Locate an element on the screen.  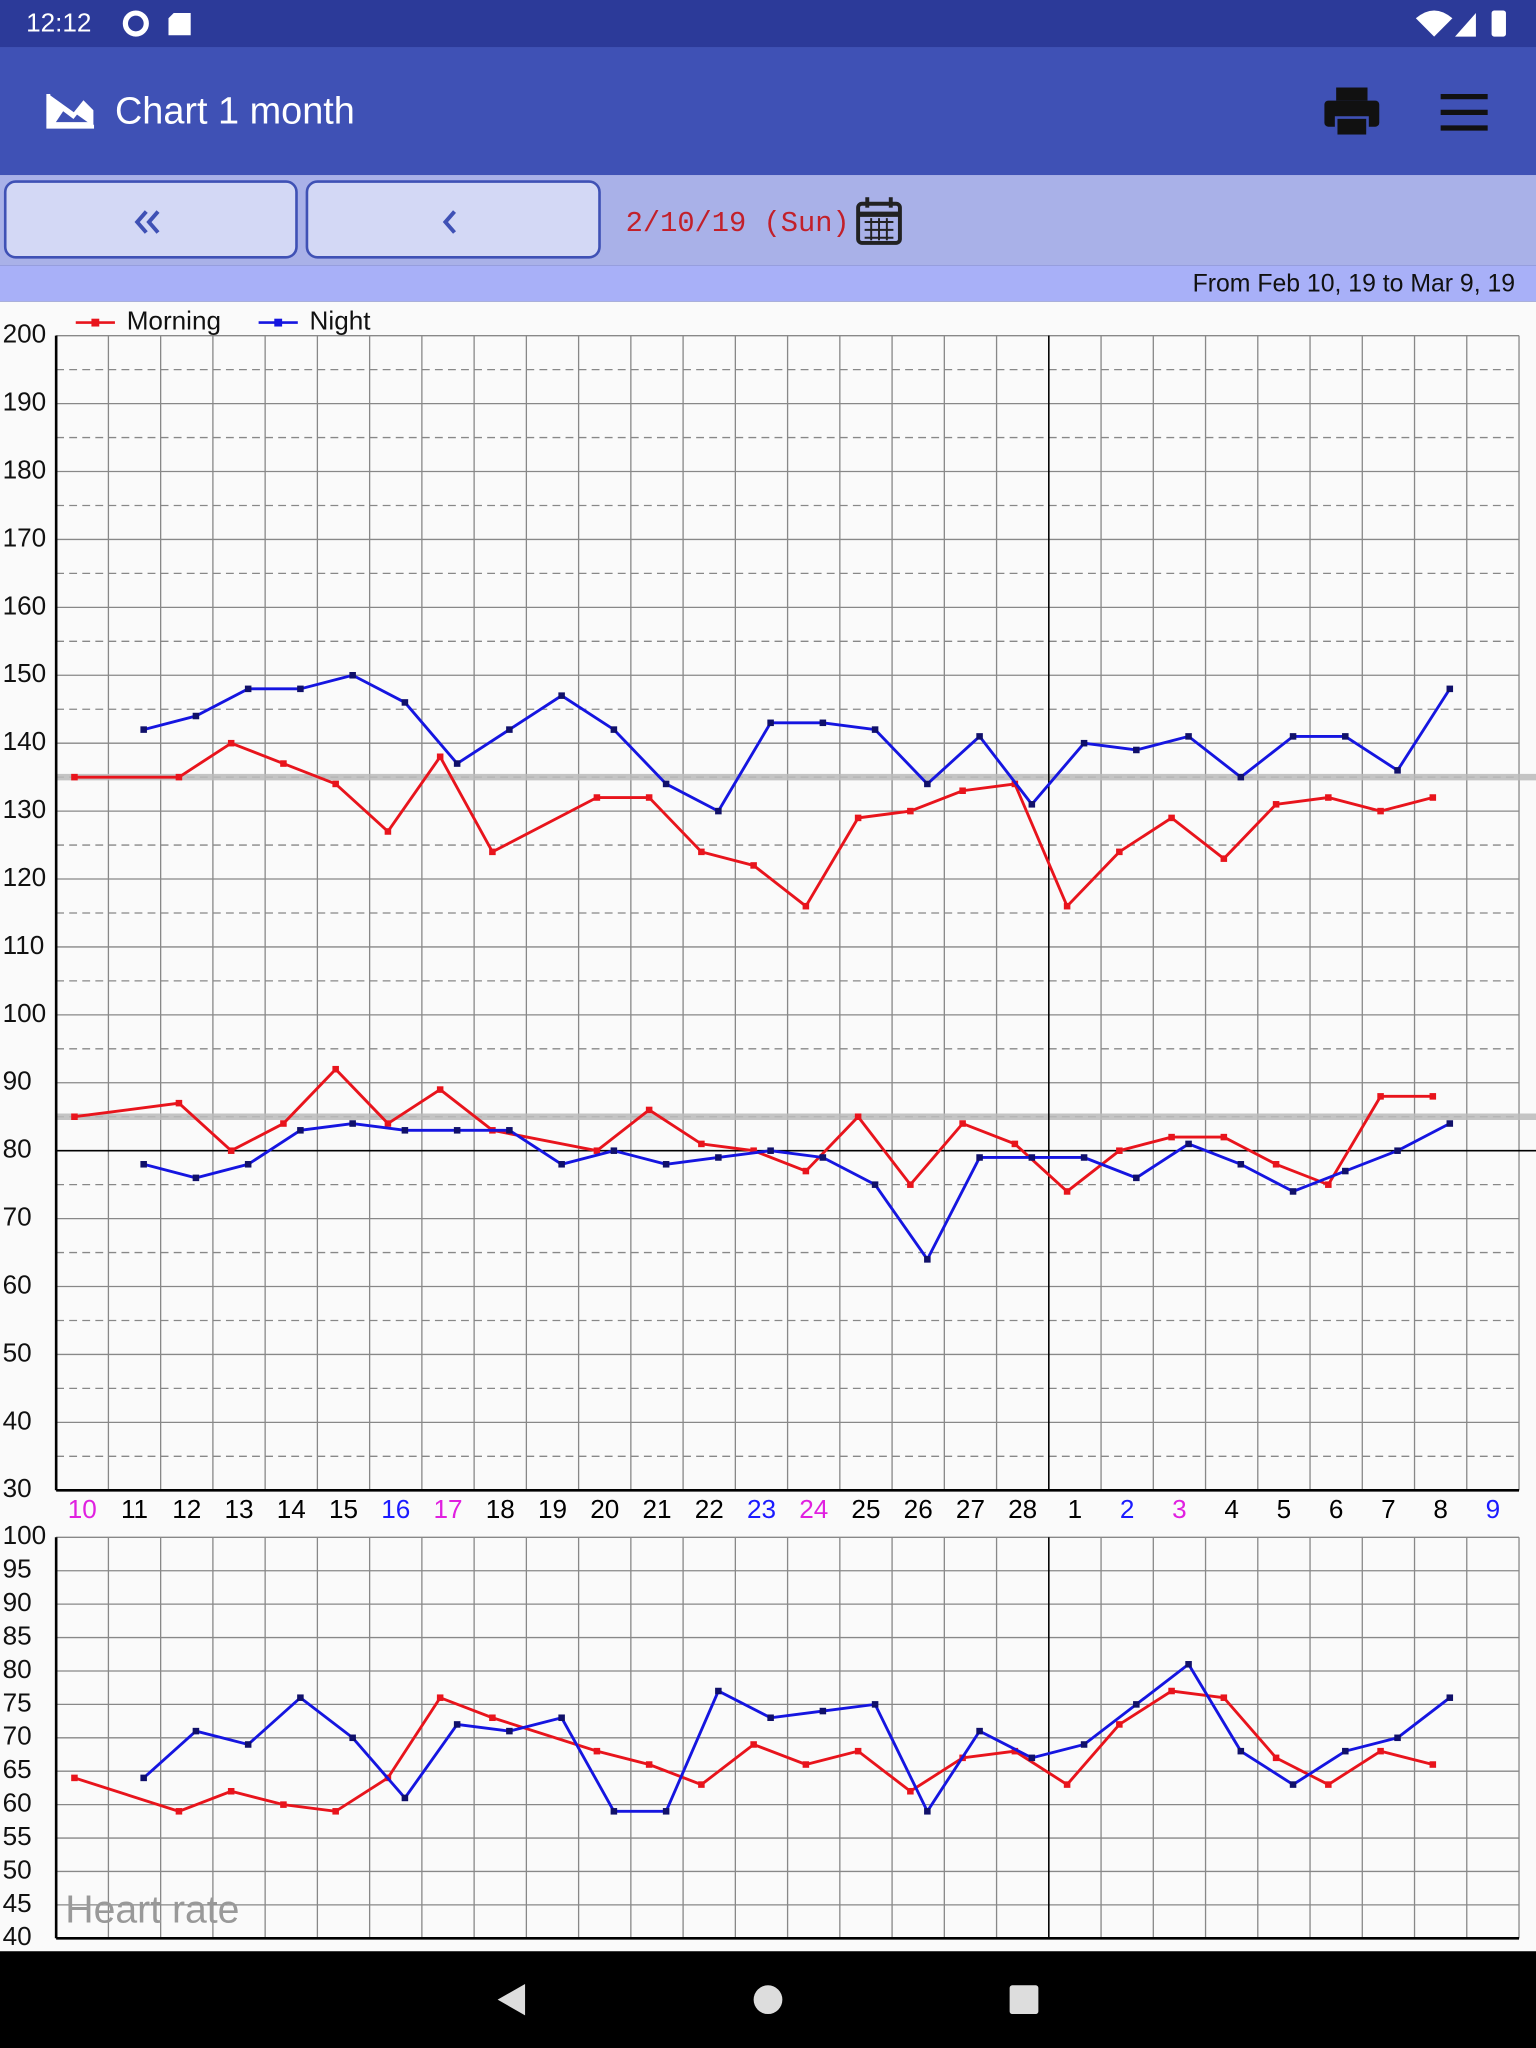
y-tick-label: 140 is located at coordinates (25, 741).